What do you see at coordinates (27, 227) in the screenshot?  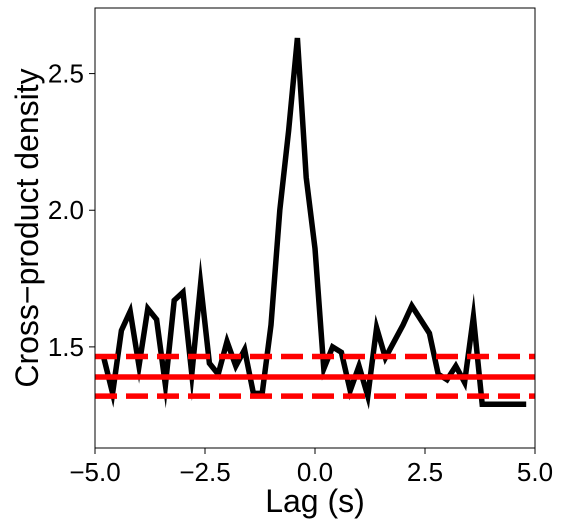 I see `y-axis-label: Cross−product density` at bounding box center [27, 227].